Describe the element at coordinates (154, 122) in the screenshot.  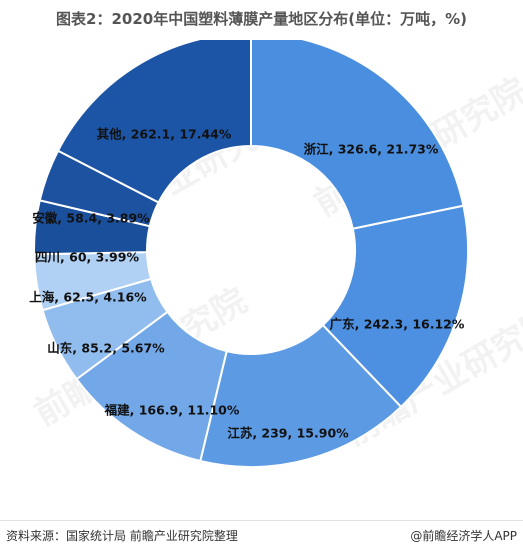
I see `slice-其他` at that location.